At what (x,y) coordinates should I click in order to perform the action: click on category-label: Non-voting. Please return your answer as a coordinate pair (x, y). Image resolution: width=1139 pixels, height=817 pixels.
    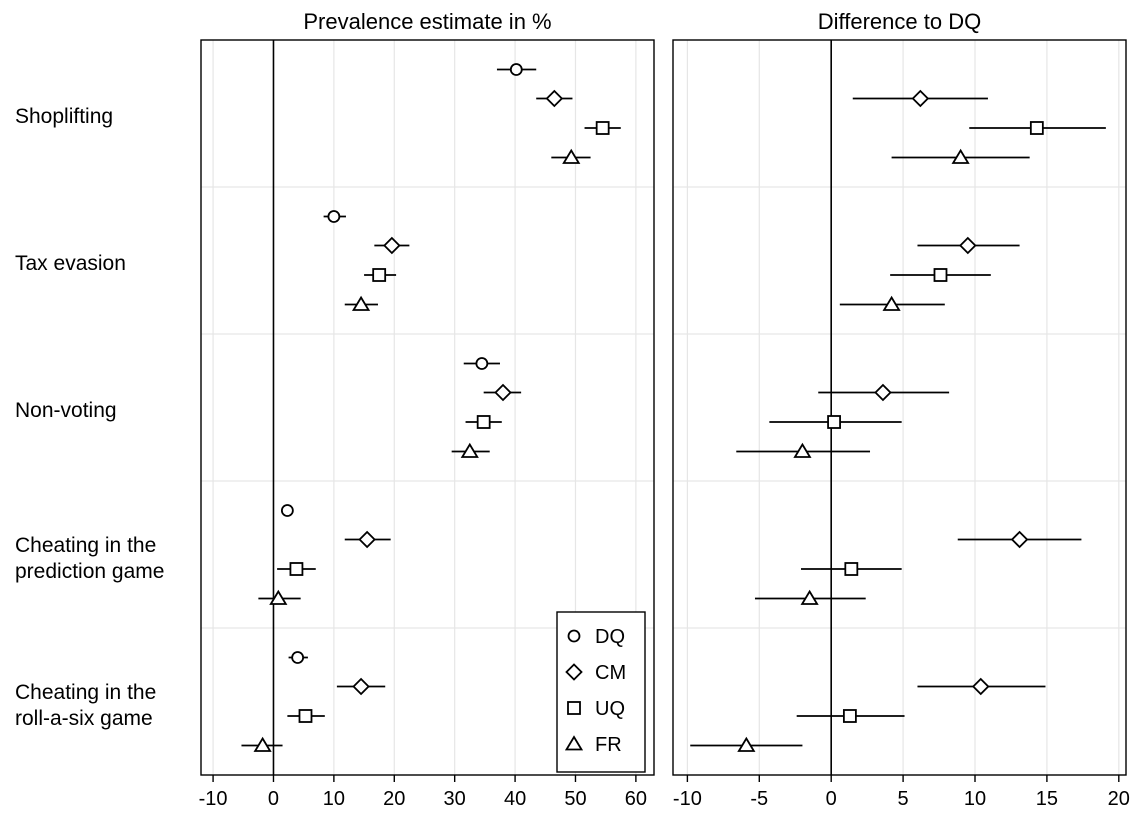
    Looking at the image, I should click on (66, 410).